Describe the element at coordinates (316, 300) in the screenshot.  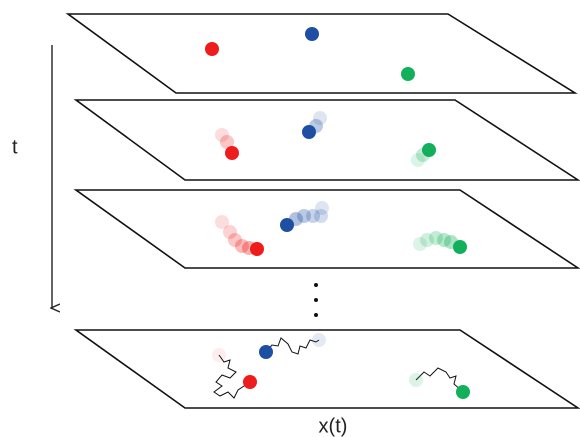
I see `ellipsis` at that location.